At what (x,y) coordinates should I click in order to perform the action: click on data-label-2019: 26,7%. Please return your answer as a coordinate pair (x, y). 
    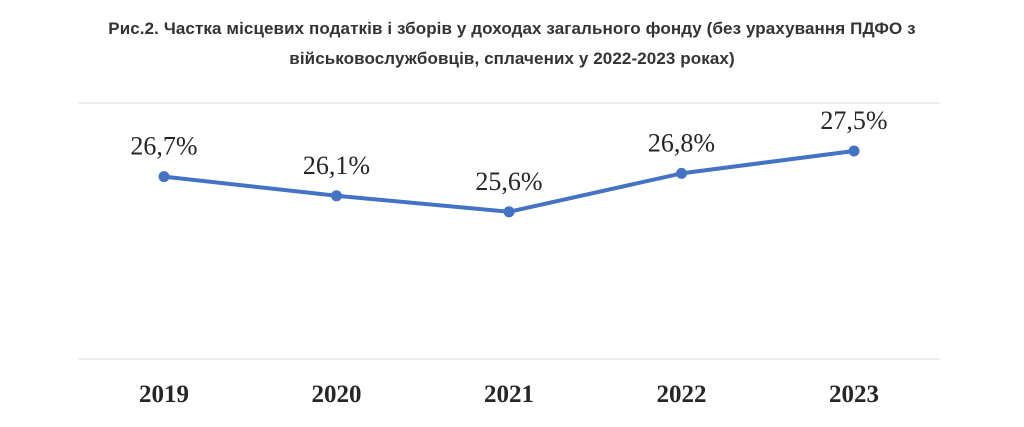
    Looking at the image, I should click on (163, 146).